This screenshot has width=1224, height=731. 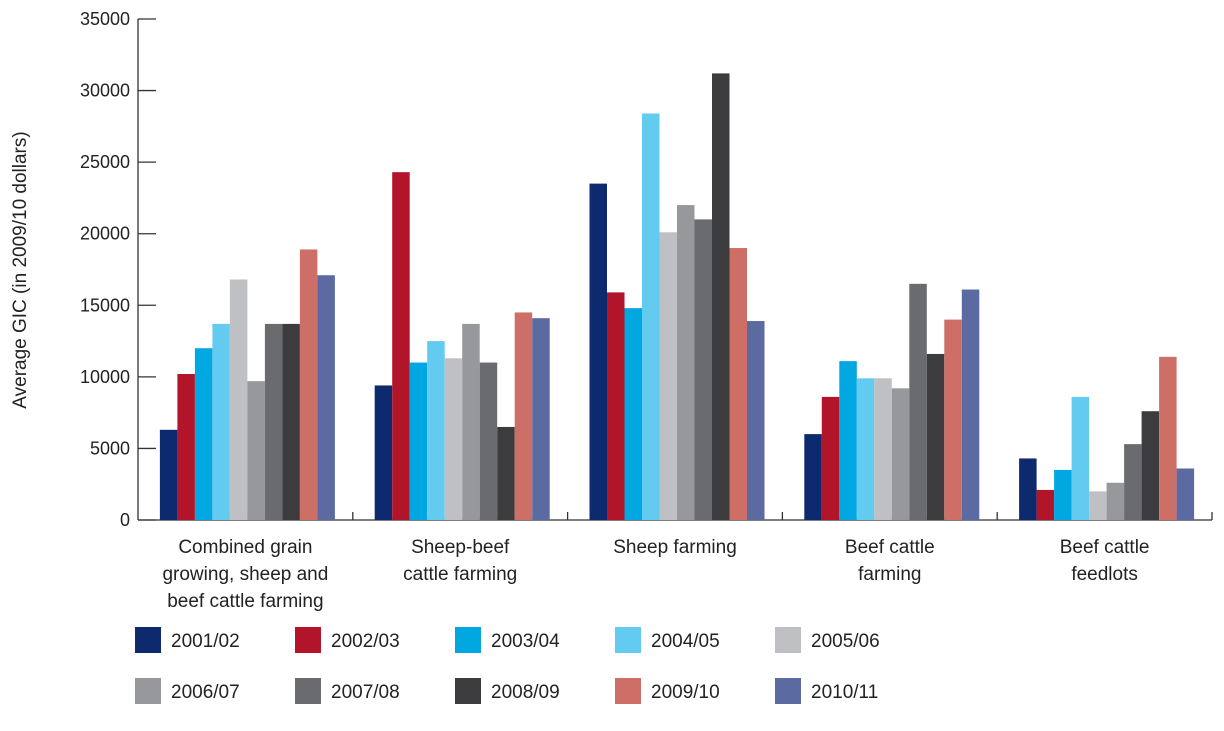 I want to click on legend-label: 2003/04, so click(x=525, y=641).